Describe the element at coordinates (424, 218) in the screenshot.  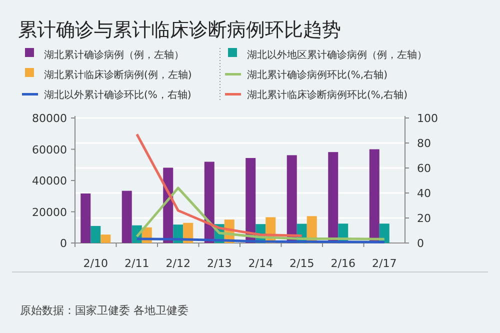
I see `y2-tick-label: 20` at that location.